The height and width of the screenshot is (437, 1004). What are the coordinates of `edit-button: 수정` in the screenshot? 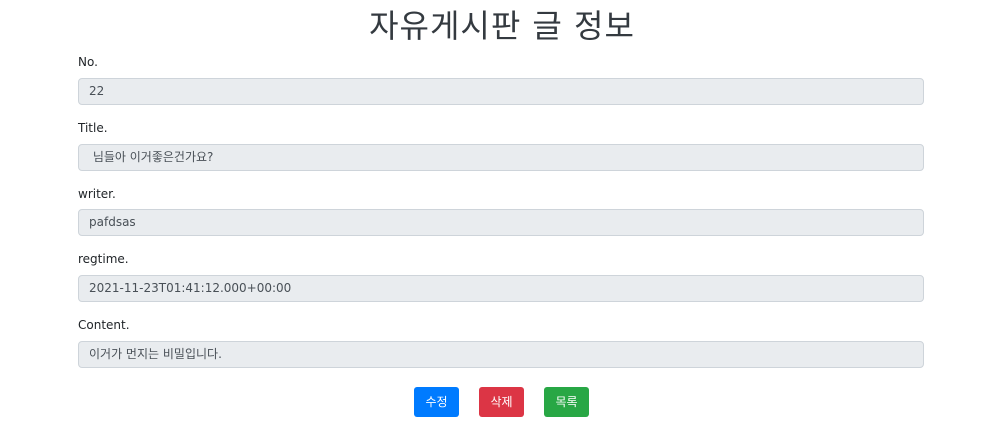 It's located at (436, 402).